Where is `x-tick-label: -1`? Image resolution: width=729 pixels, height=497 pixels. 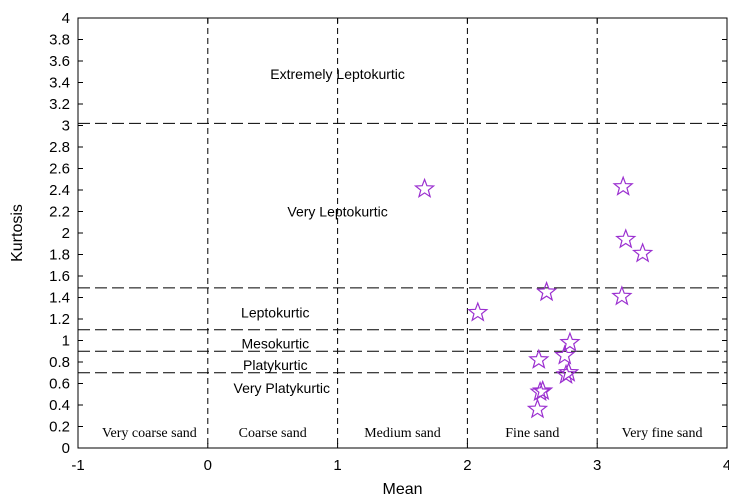
x-tick-label: -1 is located at coordinates (77, 465).